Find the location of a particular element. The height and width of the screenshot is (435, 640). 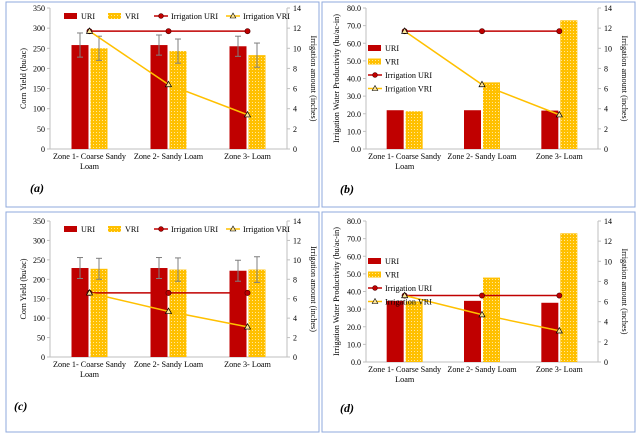

y-tick-label: 30.0 is located at coordinates (354, 309).